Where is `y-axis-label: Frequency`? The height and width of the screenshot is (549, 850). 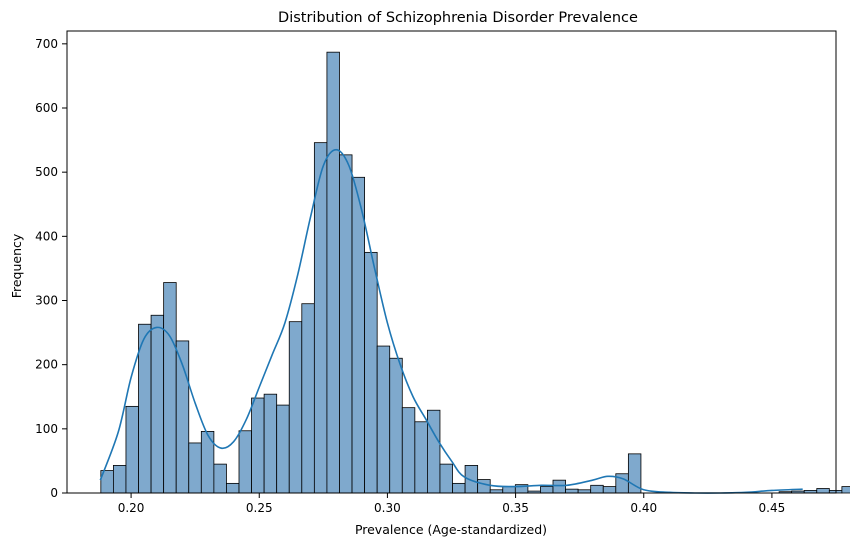
y-axis-label: Frequency is located at coordinates (16, 265).